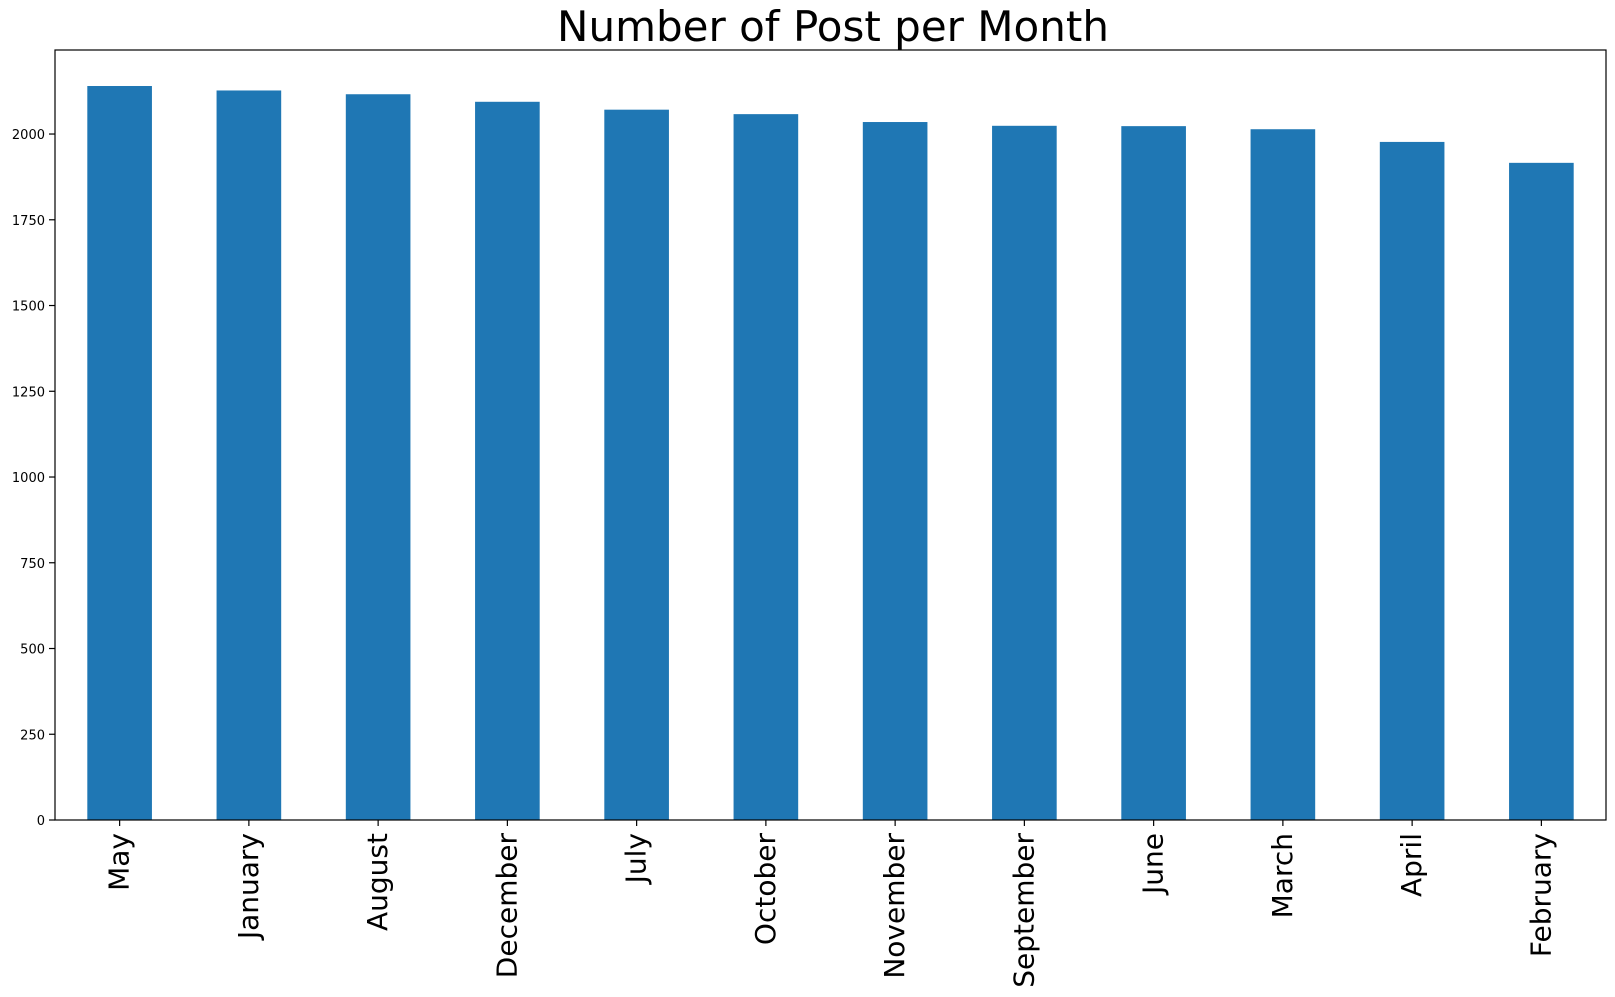 Image resolution: width=1615 pixels, height=997 pixels. What do you see at coordinates (1411, 865) in the screenshot?
I see `x-tick-label: April` at bounding box center [1411, 865].